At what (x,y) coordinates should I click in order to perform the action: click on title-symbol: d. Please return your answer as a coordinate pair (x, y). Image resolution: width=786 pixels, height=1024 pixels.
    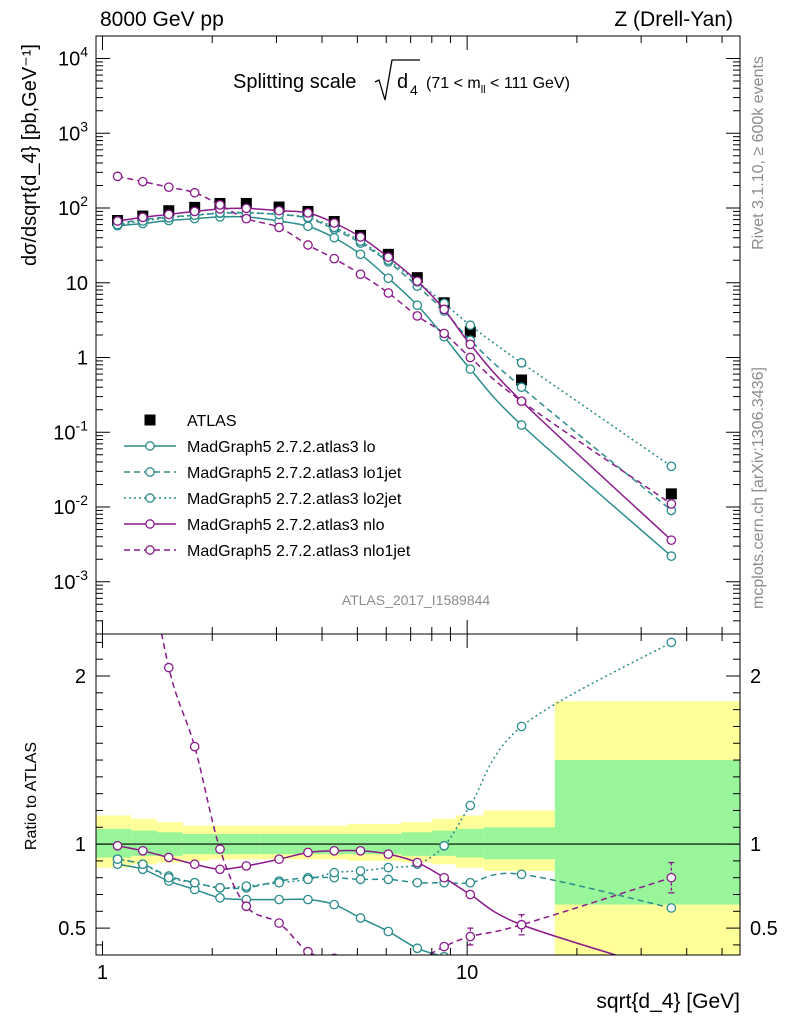
    Looking at the image, I should click on (402, 82).